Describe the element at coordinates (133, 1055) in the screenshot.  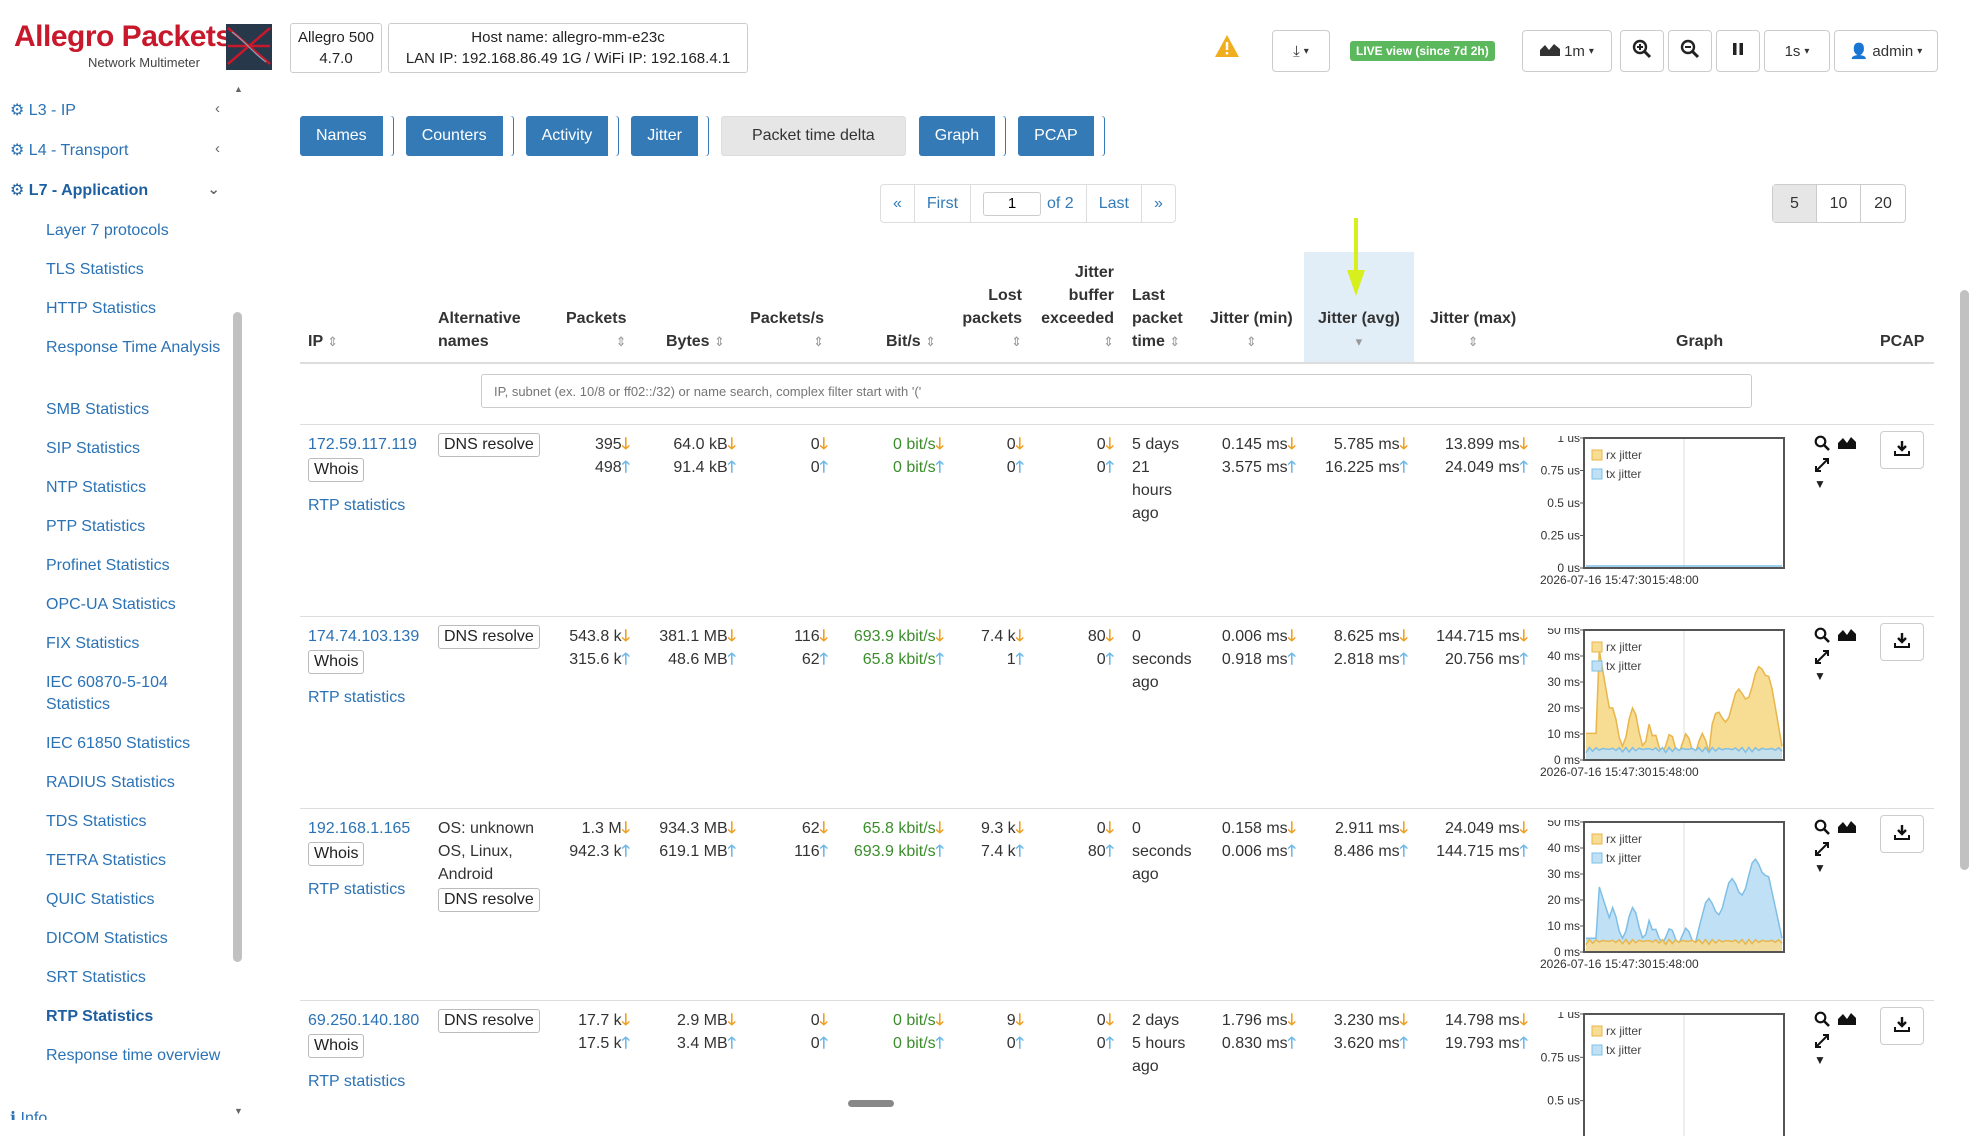
I see `sidebar-item-response-time-overview: Response time overview` at that location.